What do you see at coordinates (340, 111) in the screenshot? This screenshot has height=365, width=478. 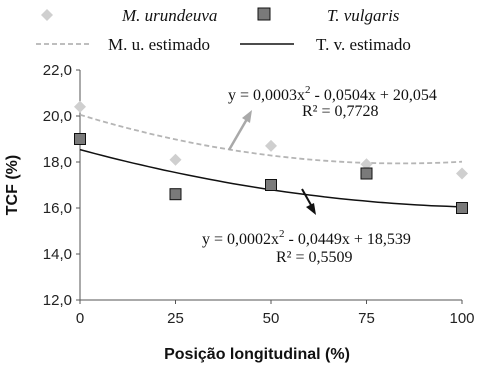 I see `r2-m-urundeuva: R² = 0,7728` at bounding box center [340, 111].